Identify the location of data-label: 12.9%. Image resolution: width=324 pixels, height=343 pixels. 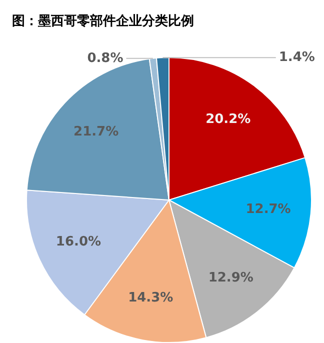
(231, 278).